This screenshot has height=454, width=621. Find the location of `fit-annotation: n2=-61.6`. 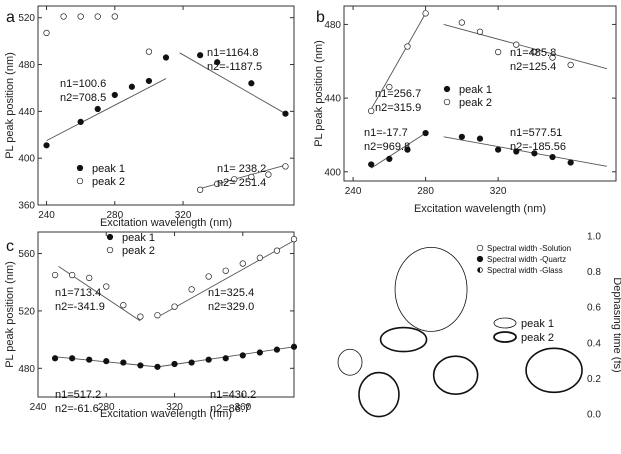

fit-annotation: n2=-61.6 is located at coordinates (77, 409).